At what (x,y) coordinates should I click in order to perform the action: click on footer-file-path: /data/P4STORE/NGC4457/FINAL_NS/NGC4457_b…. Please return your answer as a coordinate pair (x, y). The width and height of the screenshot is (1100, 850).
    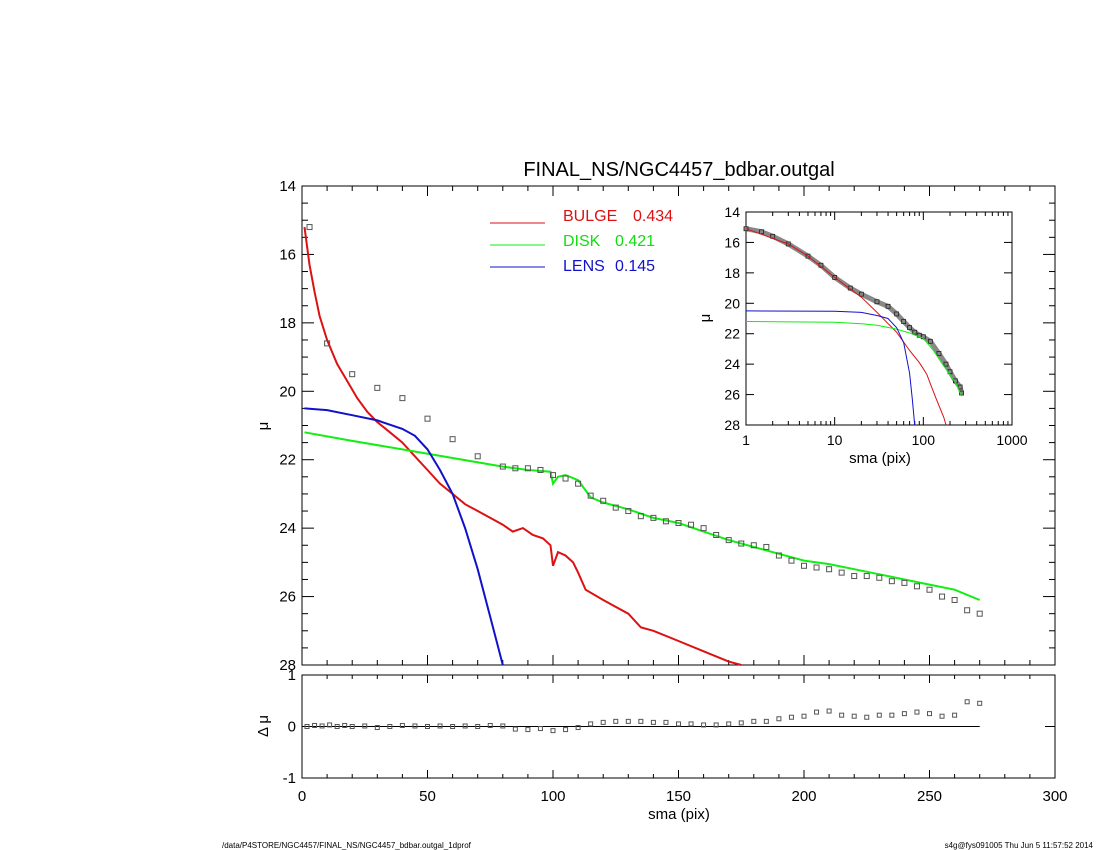
    Looking at the image, I should click on (347, 845).